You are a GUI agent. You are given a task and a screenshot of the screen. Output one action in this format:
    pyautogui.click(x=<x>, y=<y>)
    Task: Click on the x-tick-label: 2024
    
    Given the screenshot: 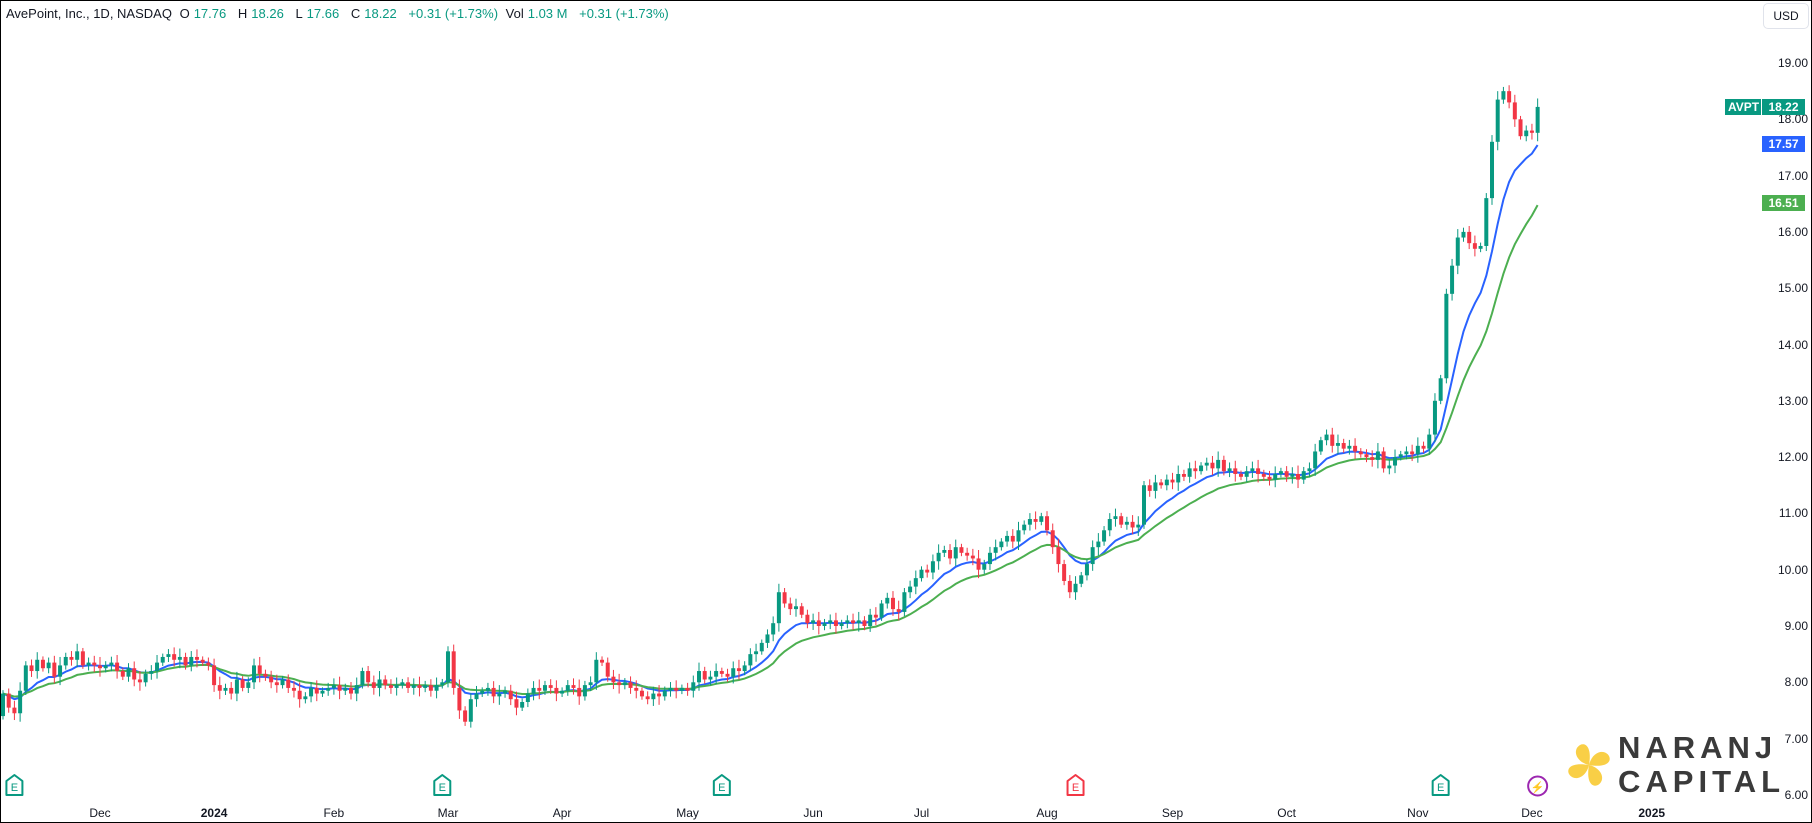 What is the action you would take?
    pyautogui.click(x=214, y=813)
    